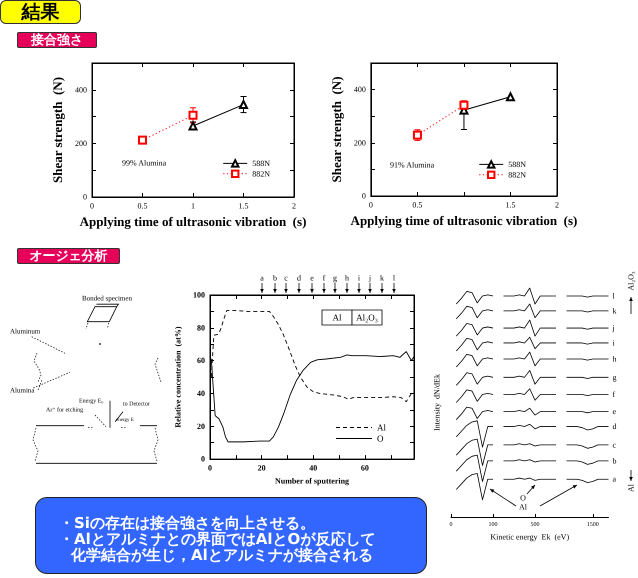  I want to click on series-label: b, so click(614, 461).